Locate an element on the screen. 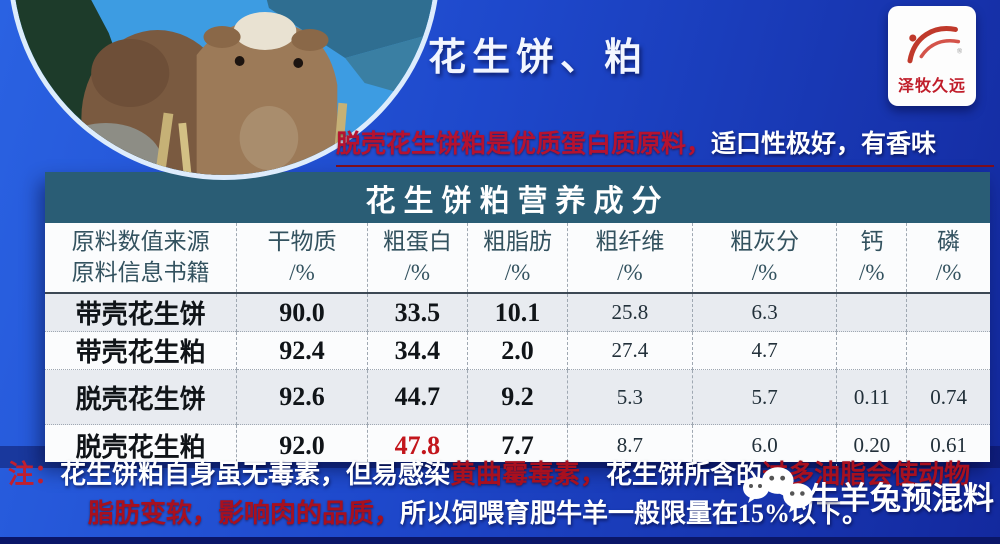 The height and width of the screenshot is (544, 1000). value-cell: 0.61 is located at coordinates (948, 445).